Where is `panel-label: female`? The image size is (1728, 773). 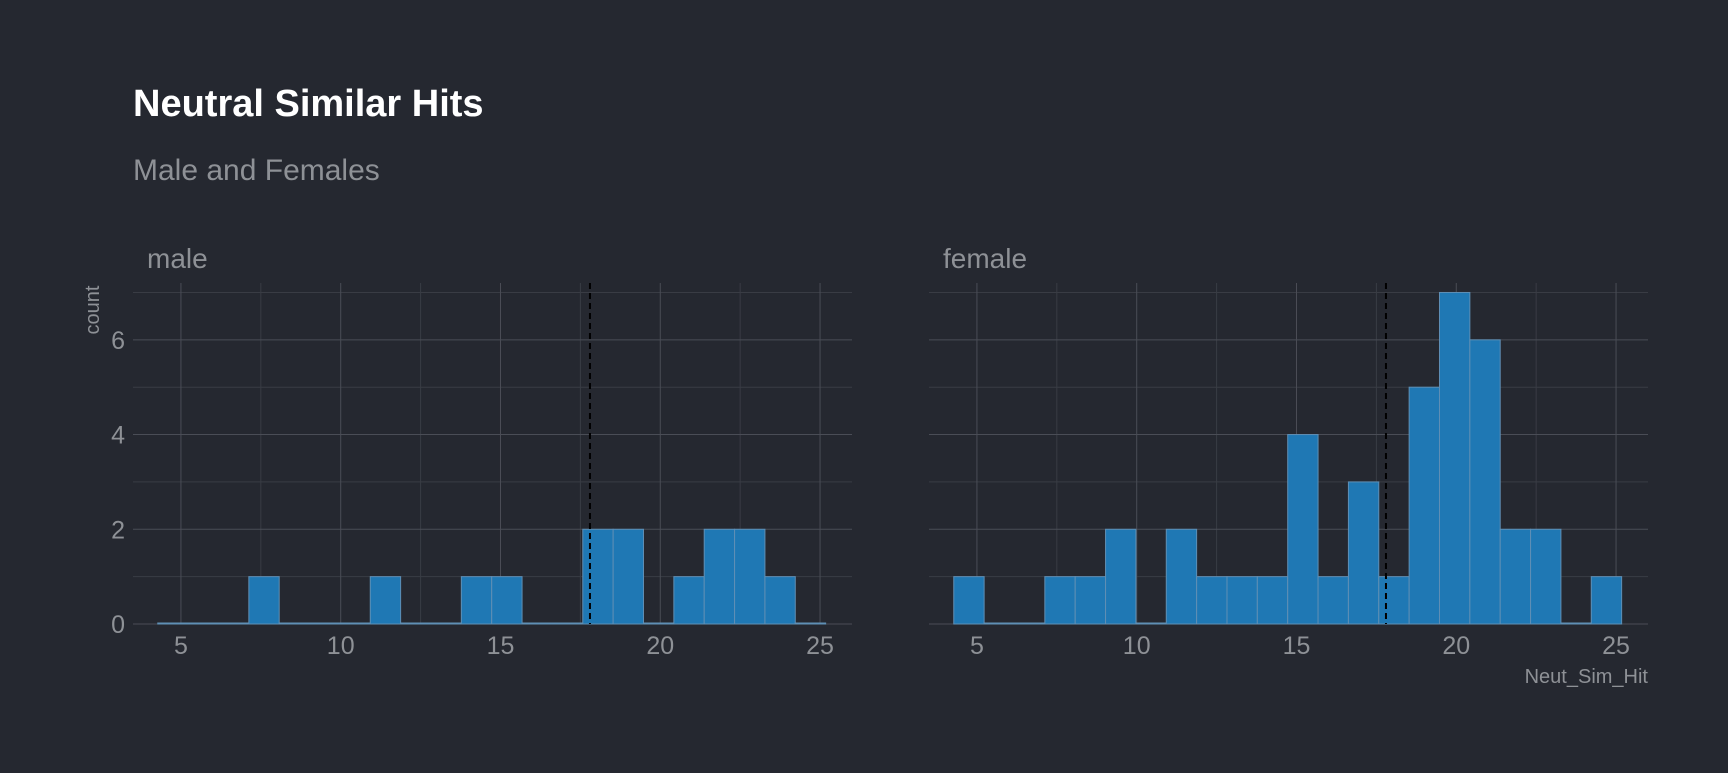 panel-label: female is located at coordinates (985, 258).